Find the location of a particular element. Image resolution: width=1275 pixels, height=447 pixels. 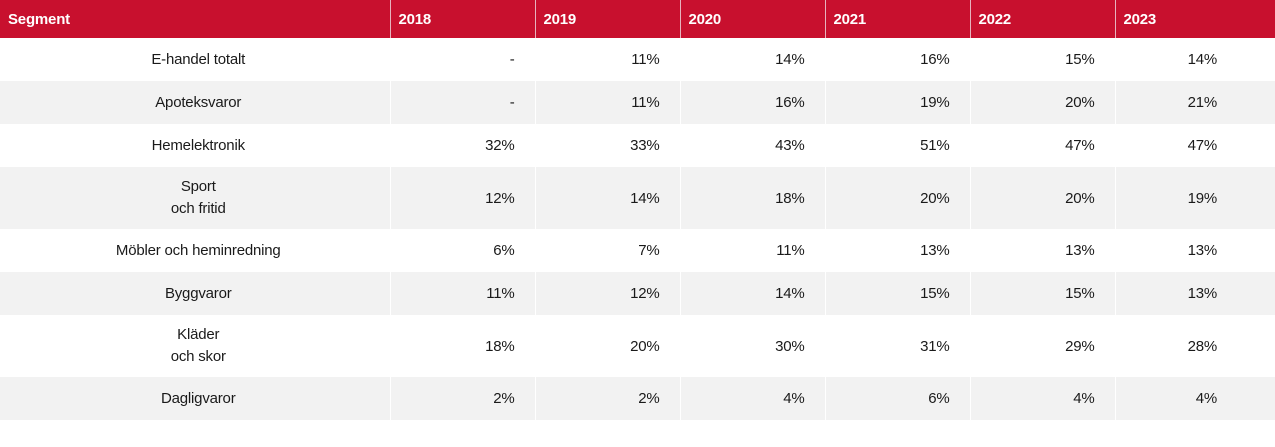

value-cell-2019: 33% is located at coordinates (607, 145).